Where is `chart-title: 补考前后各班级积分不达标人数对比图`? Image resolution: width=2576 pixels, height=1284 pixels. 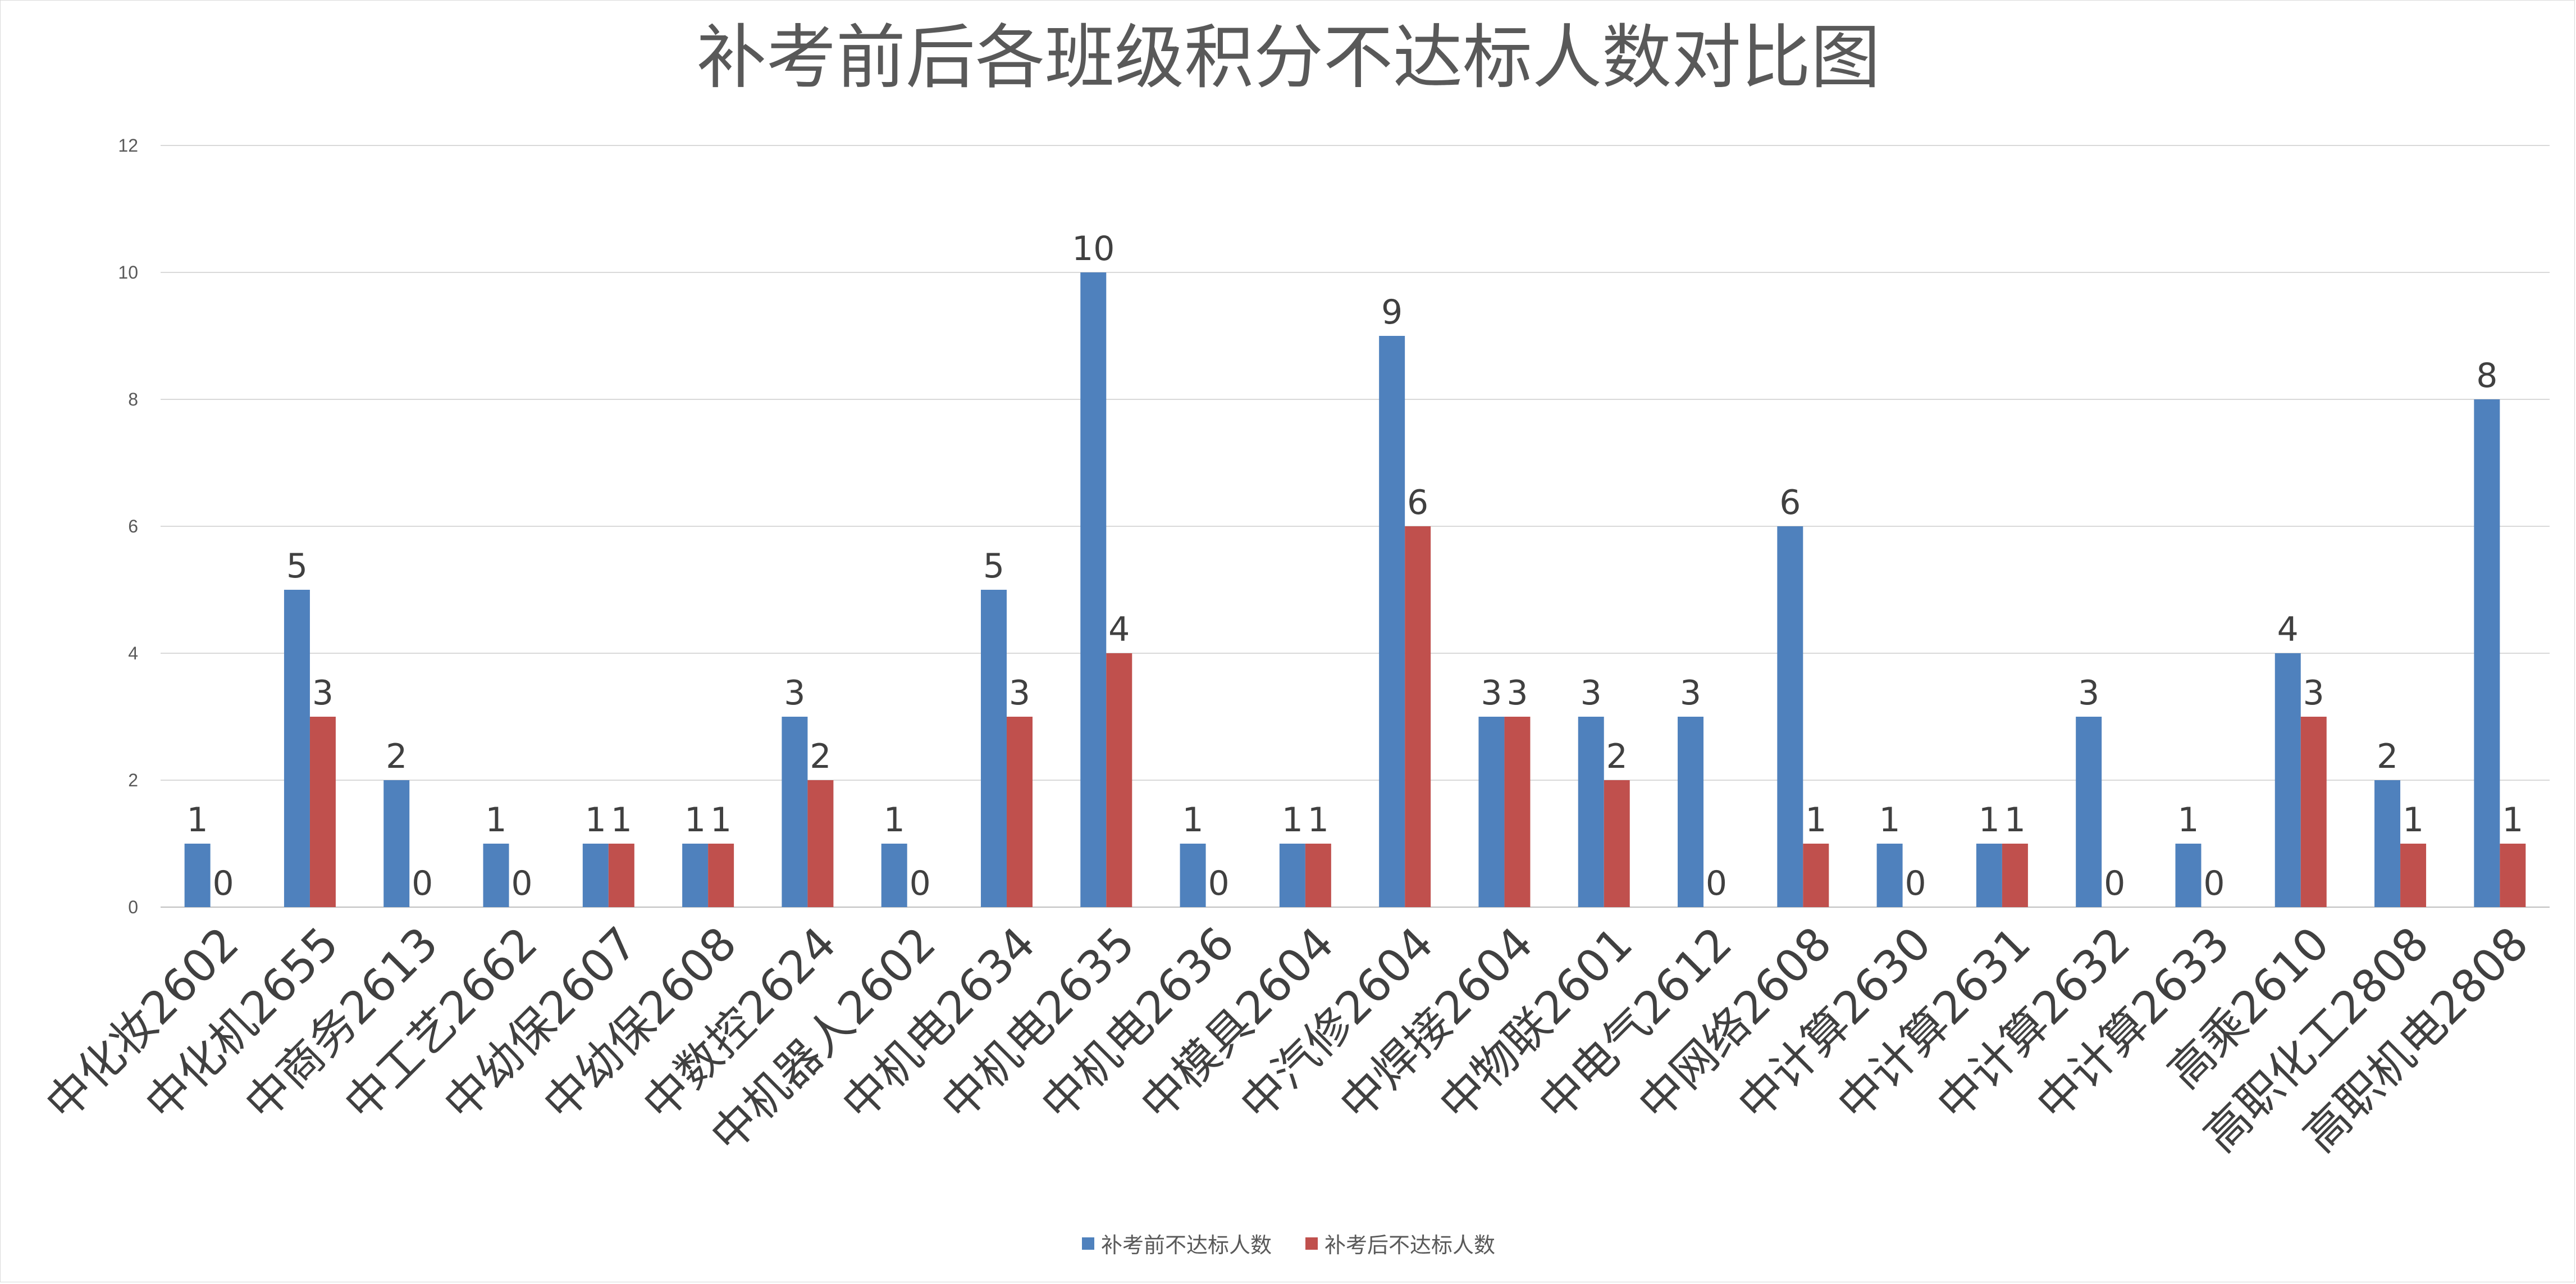
chart-title: 补考前后各班级积分不达标人数对比图 is located at coordinates (1288, 57).